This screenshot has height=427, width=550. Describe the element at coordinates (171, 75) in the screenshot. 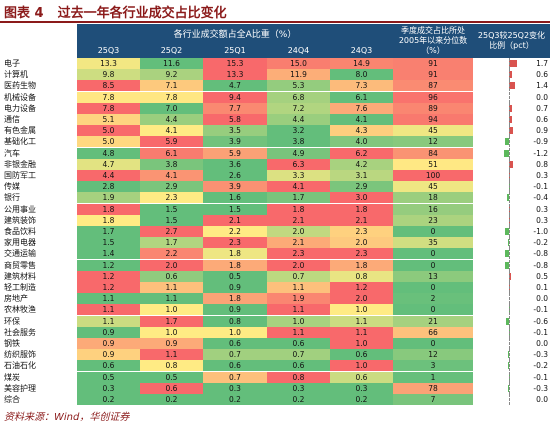

I see `share-cell: 9.2` at that location.